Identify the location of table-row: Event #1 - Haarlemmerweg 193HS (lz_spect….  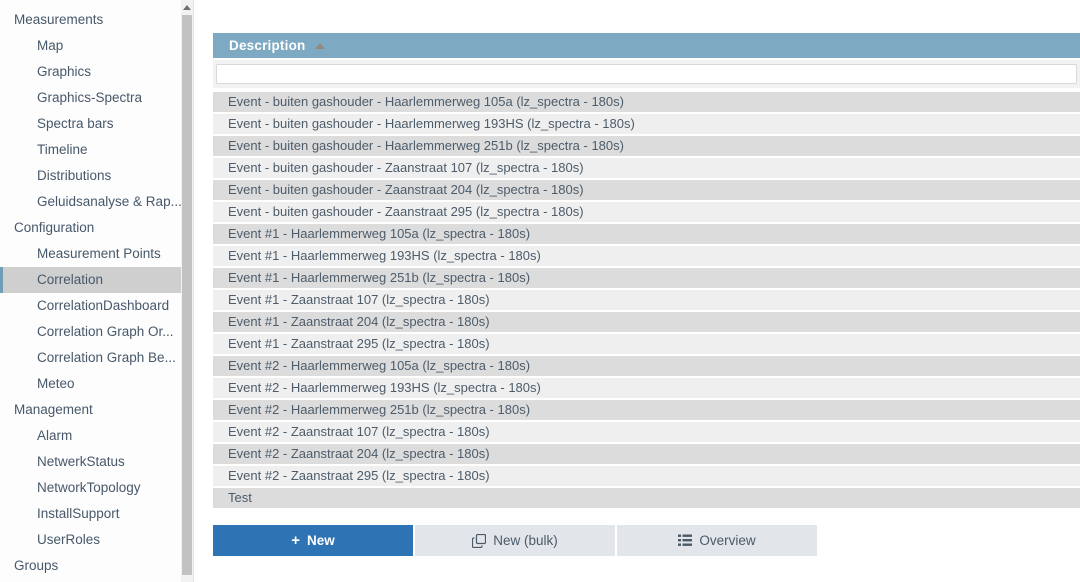
(646, 256).